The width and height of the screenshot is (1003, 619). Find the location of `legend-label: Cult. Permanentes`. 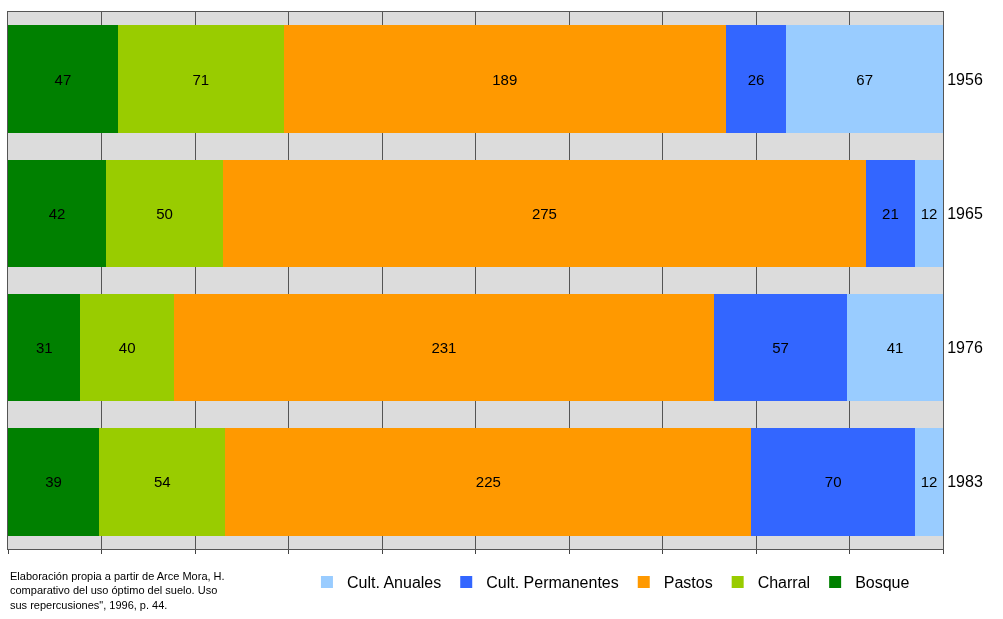

legend-label: Cult. Permanentes is located at coordinates (552, 583).